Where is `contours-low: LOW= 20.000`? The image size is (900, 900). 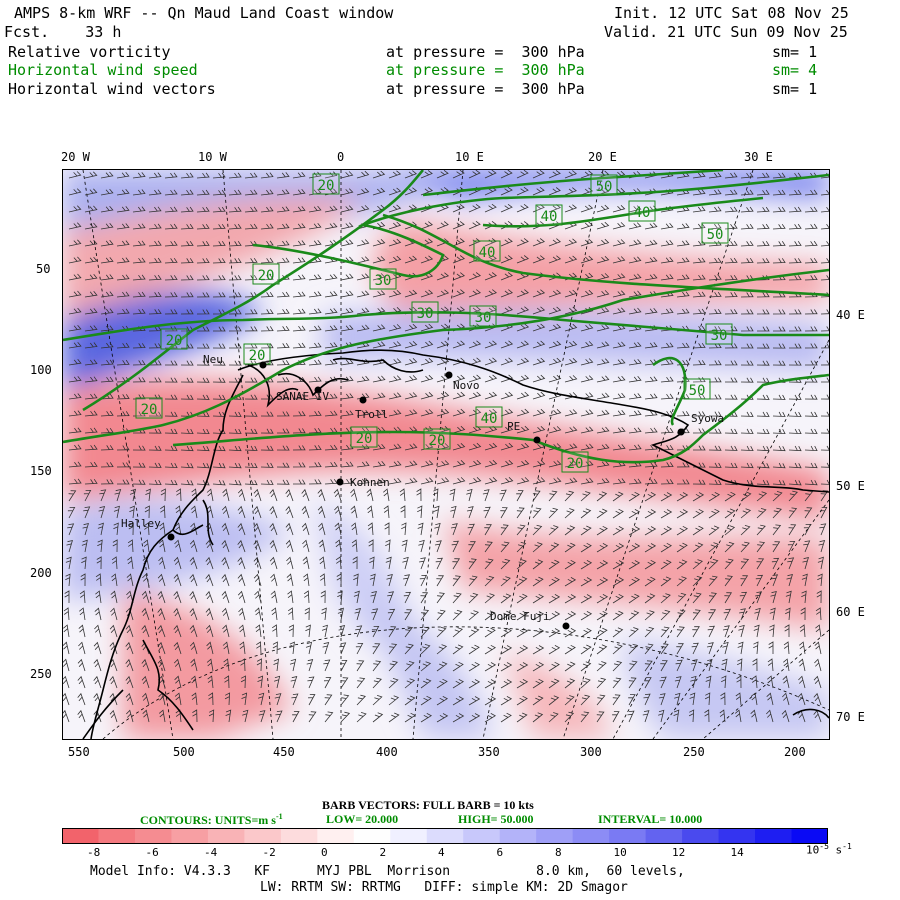
contours-low: LOW= 20.000 is located at coordinates (362, 819).